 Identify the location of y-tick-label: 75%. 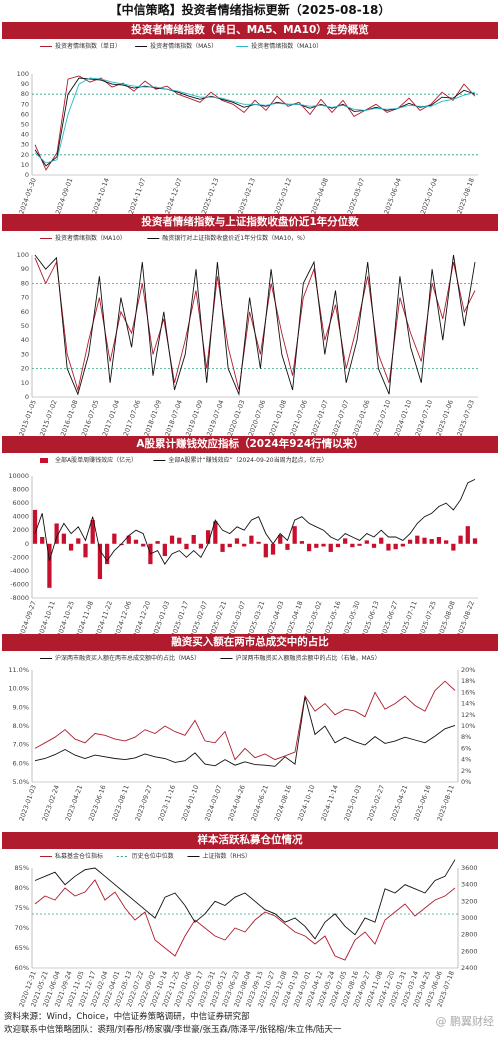
(22, 908).